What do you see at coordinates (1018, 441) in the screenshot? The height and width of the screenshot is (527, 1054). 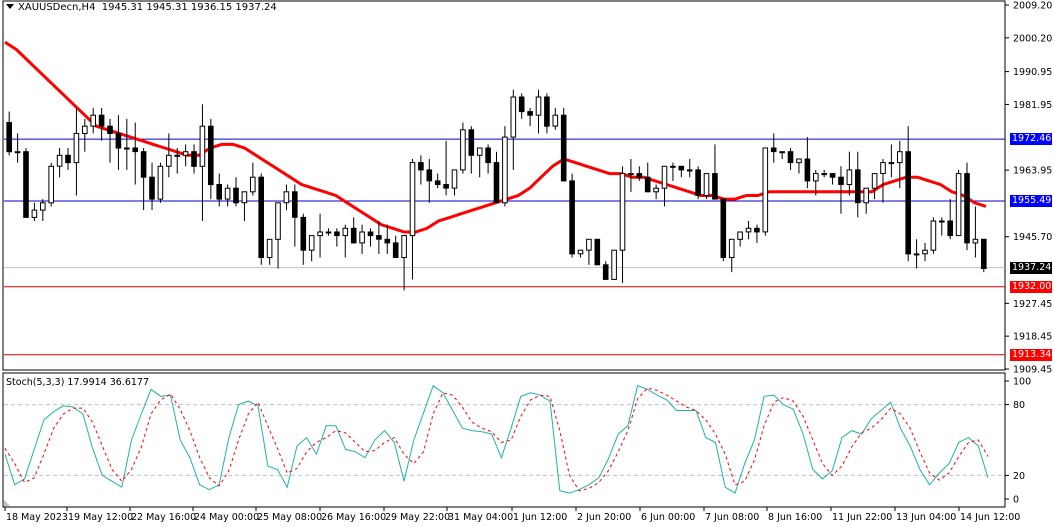 I see `stochastic-axis: 100 80 20 0` at bounding box center [1018, 441].